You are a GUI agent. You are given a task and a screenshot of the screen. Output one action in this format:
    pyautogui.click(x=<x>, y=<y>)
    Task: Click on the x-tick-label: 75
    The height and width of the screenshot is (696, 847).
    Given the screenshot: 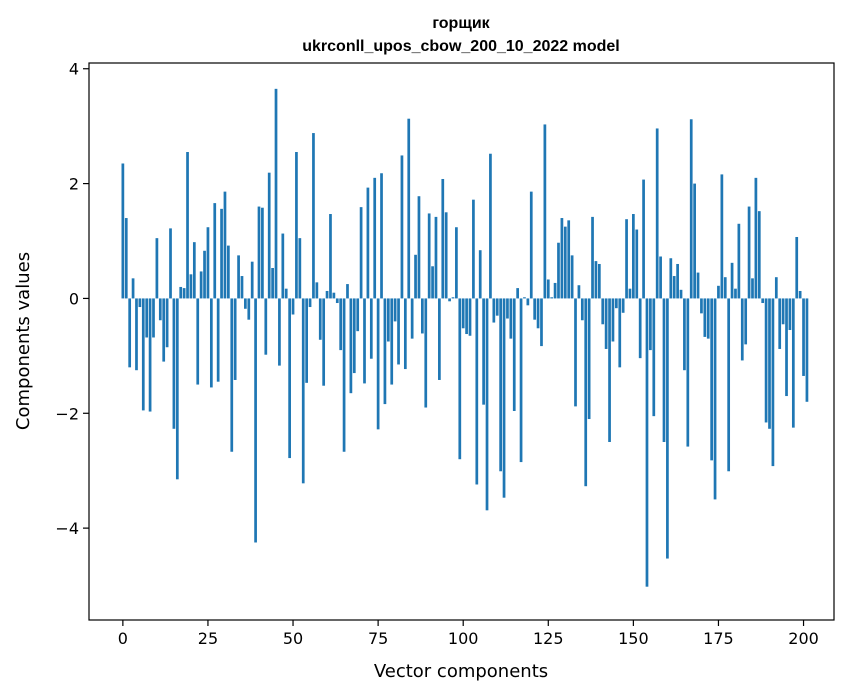 What is the action you would take?
    pyautogui.click(x=378, y=638)
    